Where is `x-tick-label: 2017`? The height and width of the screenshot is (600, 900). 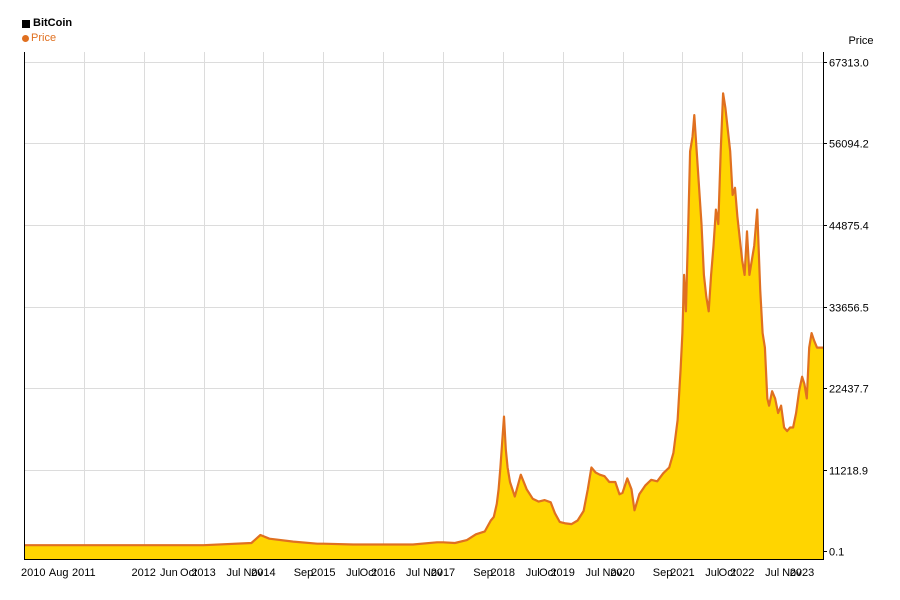
x-tick-label: 2017 is located at coordinates (443, 573).